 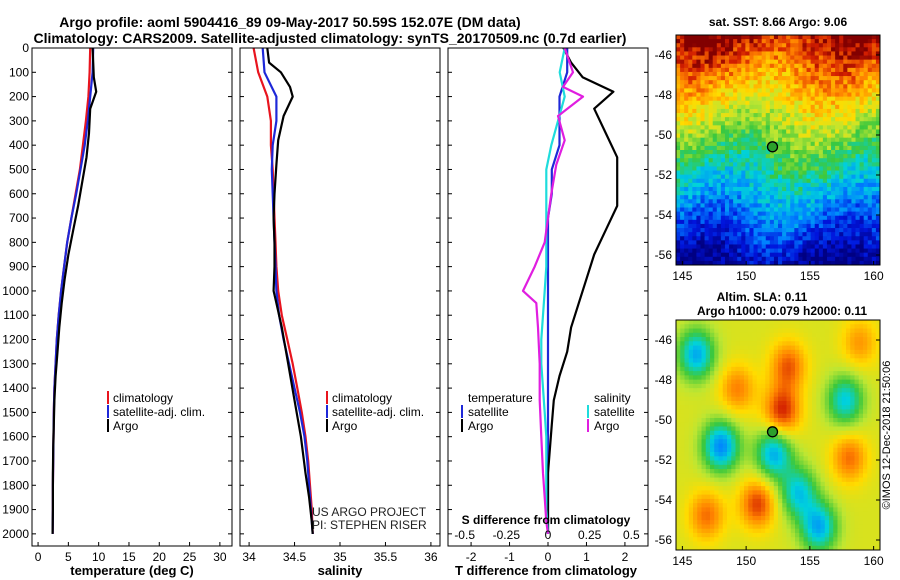 I want to click on series-satellite-s, so click(x=553, y=291).